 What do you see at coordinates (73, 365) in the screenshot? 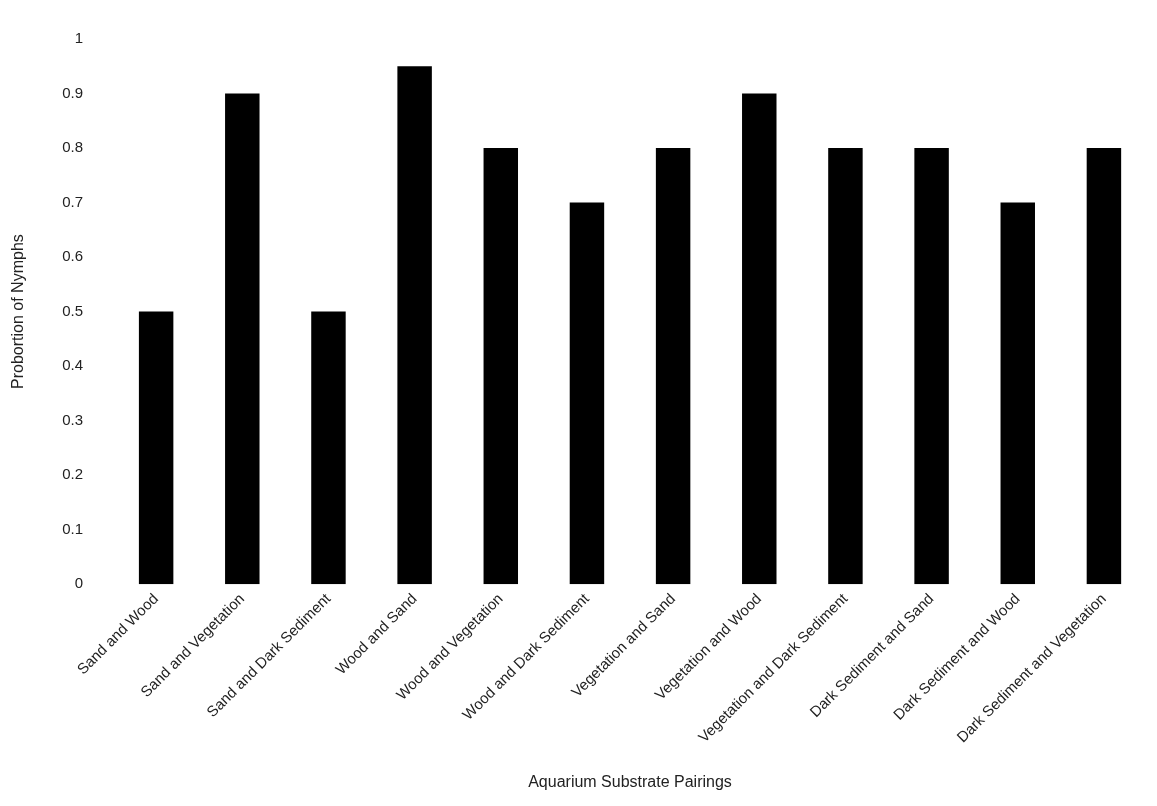
I see `y-tick-label: 0.4` at bounding box center [73, 365].